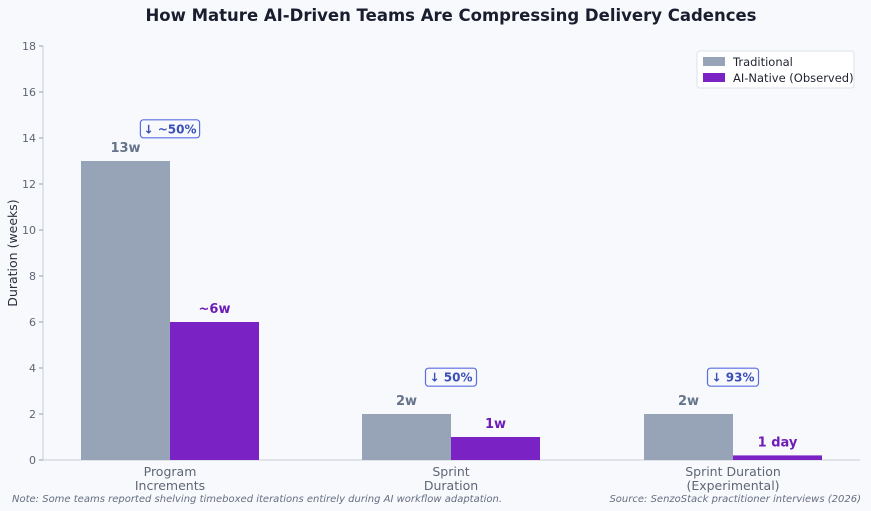 The height and width of the screenshot is (511, 871). I want to click on x-tick-label: Program, so click(170, 471).